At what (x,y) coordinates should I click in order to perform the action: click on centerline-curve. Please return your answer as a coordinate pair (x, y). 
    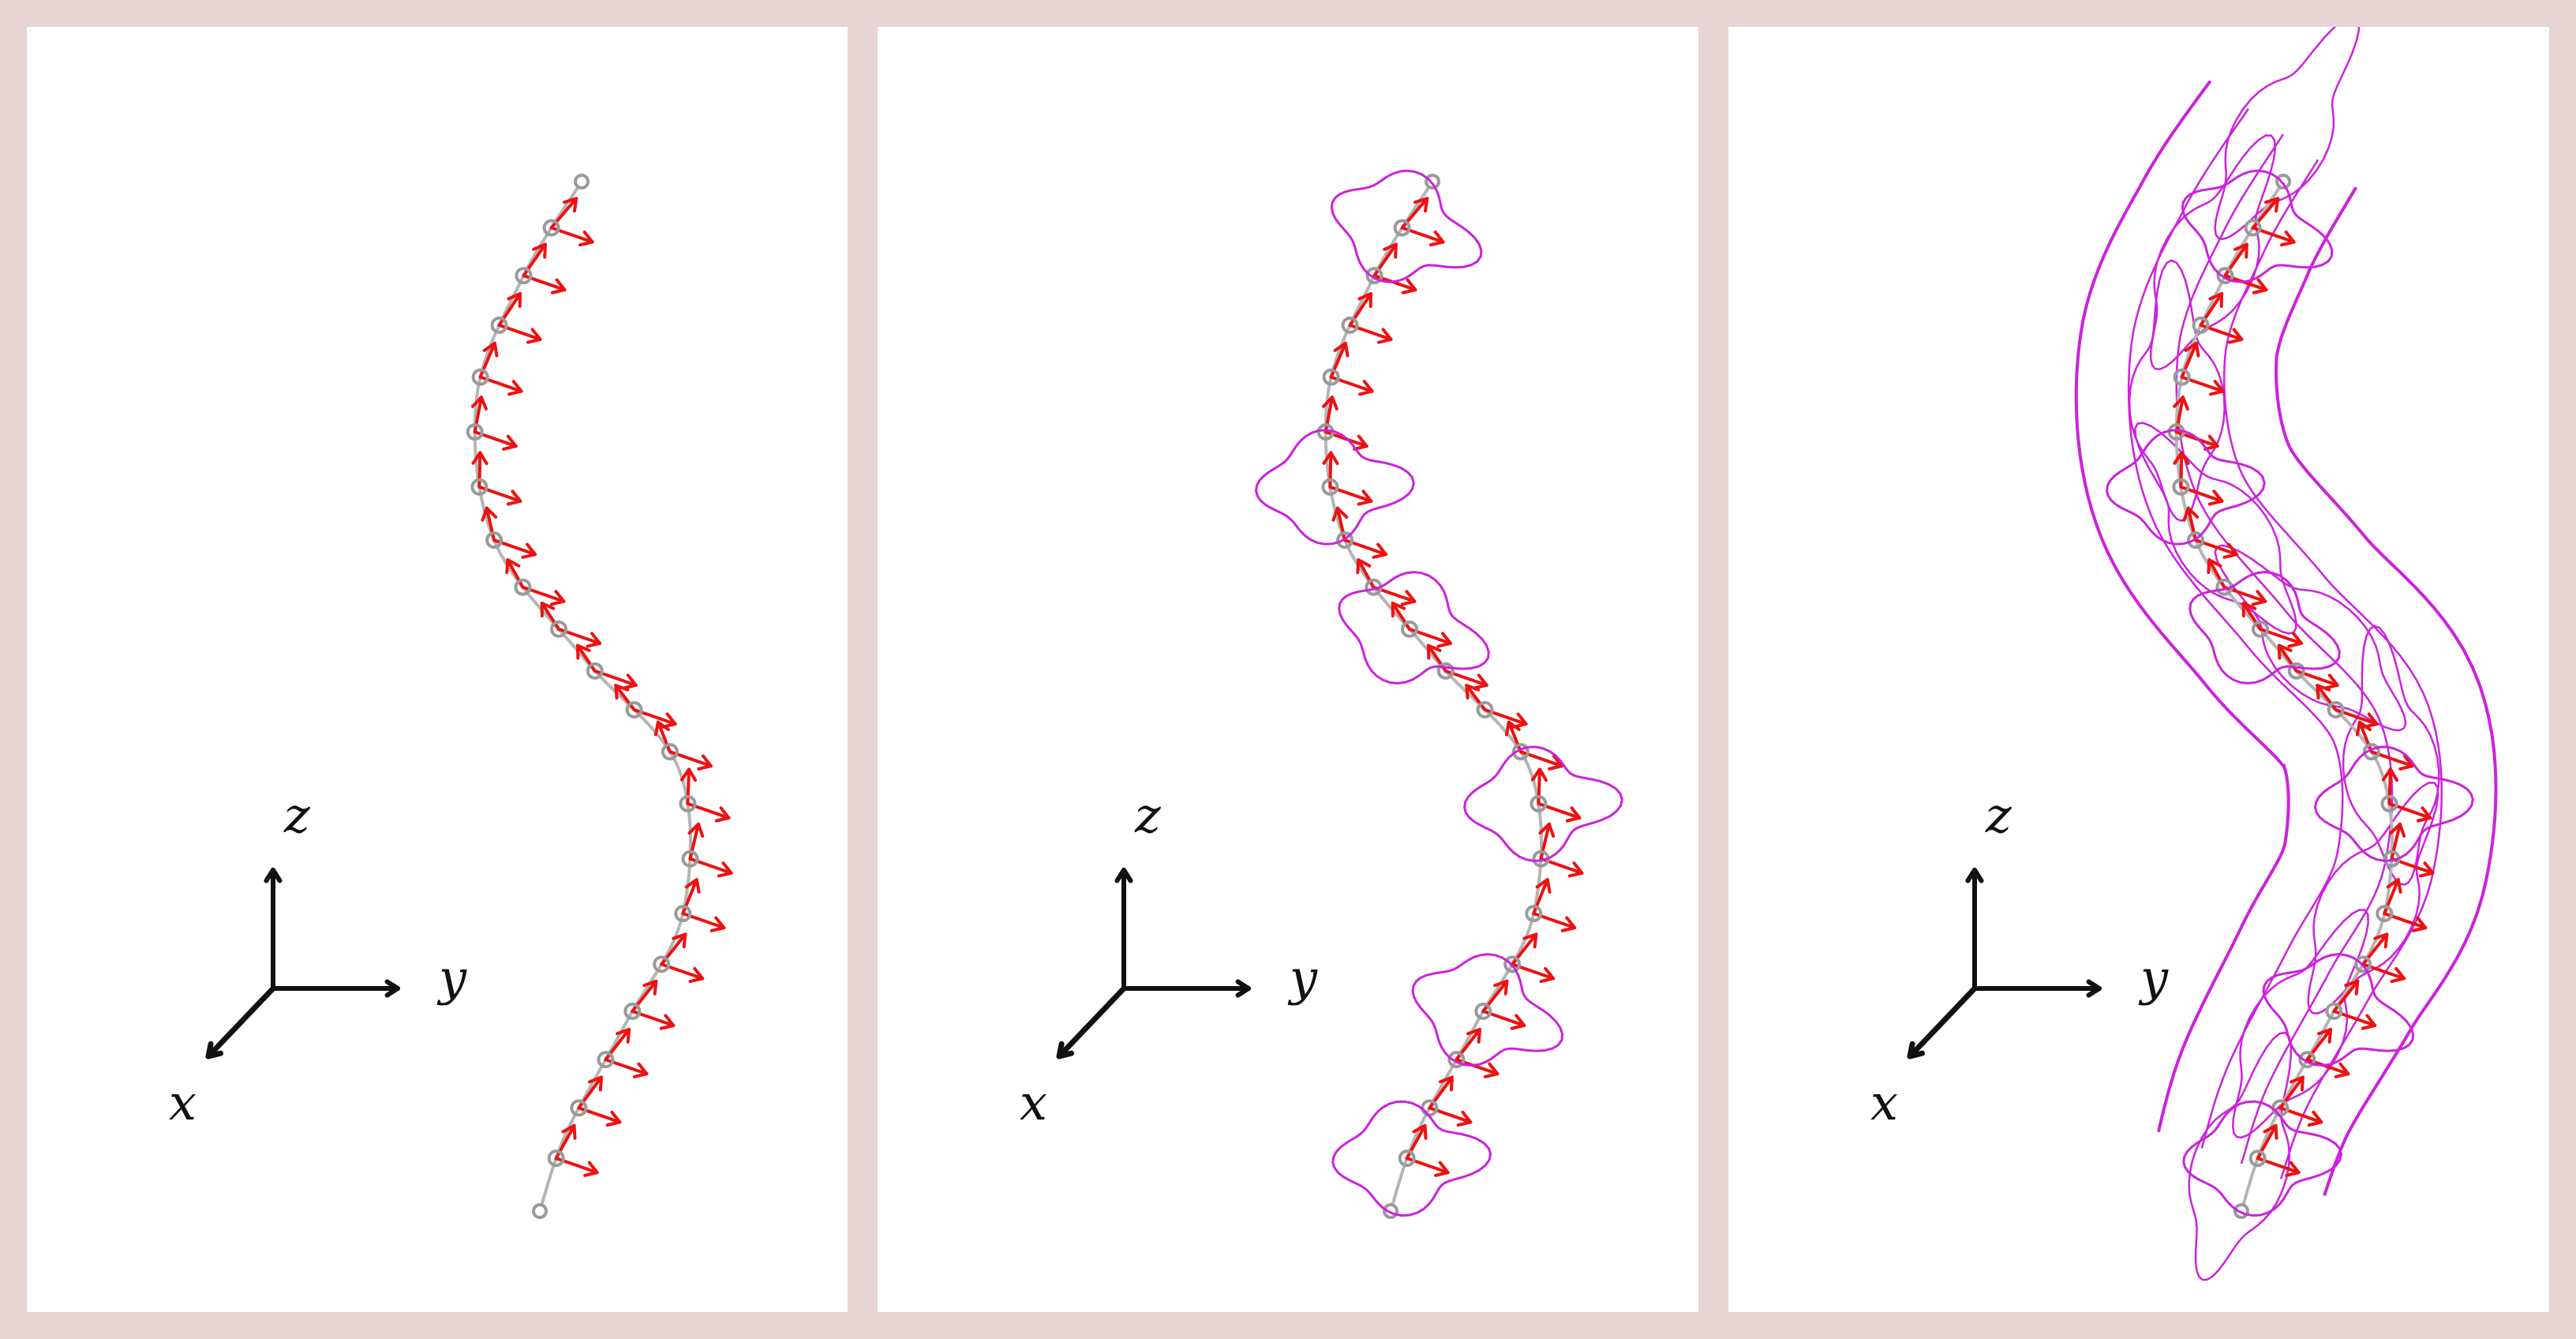
    Looking at the image, I should click on (582, 696).